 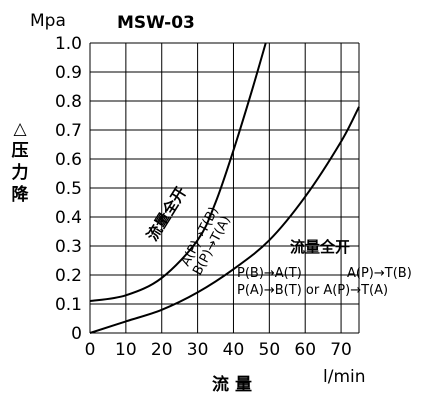 What do you see at coordinates (198, 350) in the screenshot?
I see `x-tick-label: 30` at bounding box center [198, 350].